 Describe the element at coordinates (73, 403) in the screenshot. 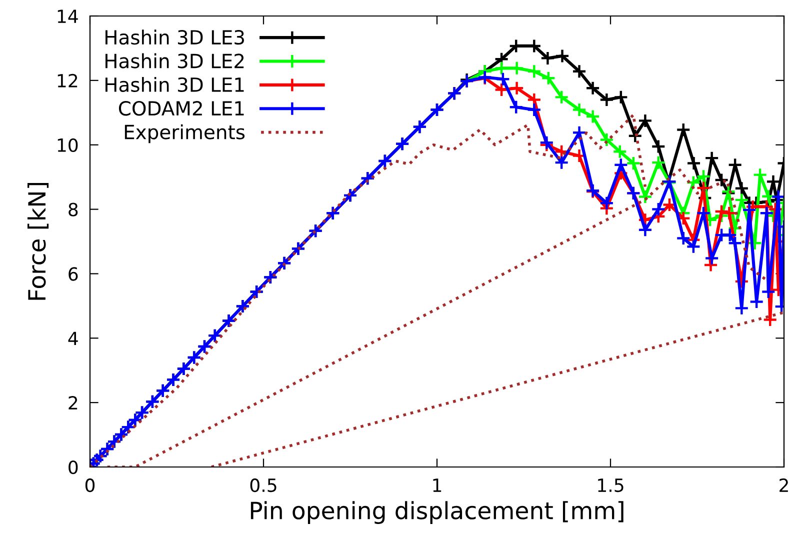

I see `y-tick-label: 2` at that location.